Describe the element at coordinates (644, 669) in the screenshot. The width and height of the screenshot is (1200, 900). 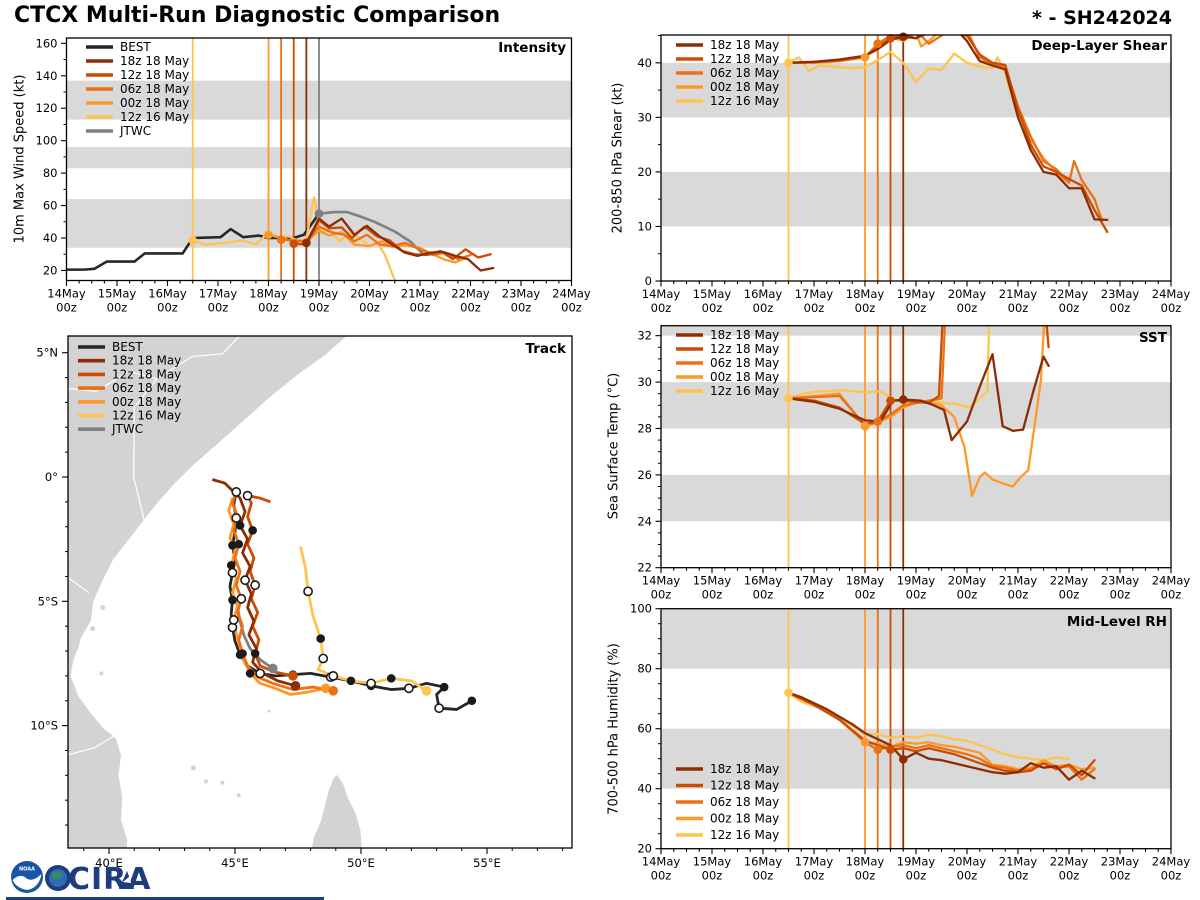
I see `svg-text: 80` at that location.